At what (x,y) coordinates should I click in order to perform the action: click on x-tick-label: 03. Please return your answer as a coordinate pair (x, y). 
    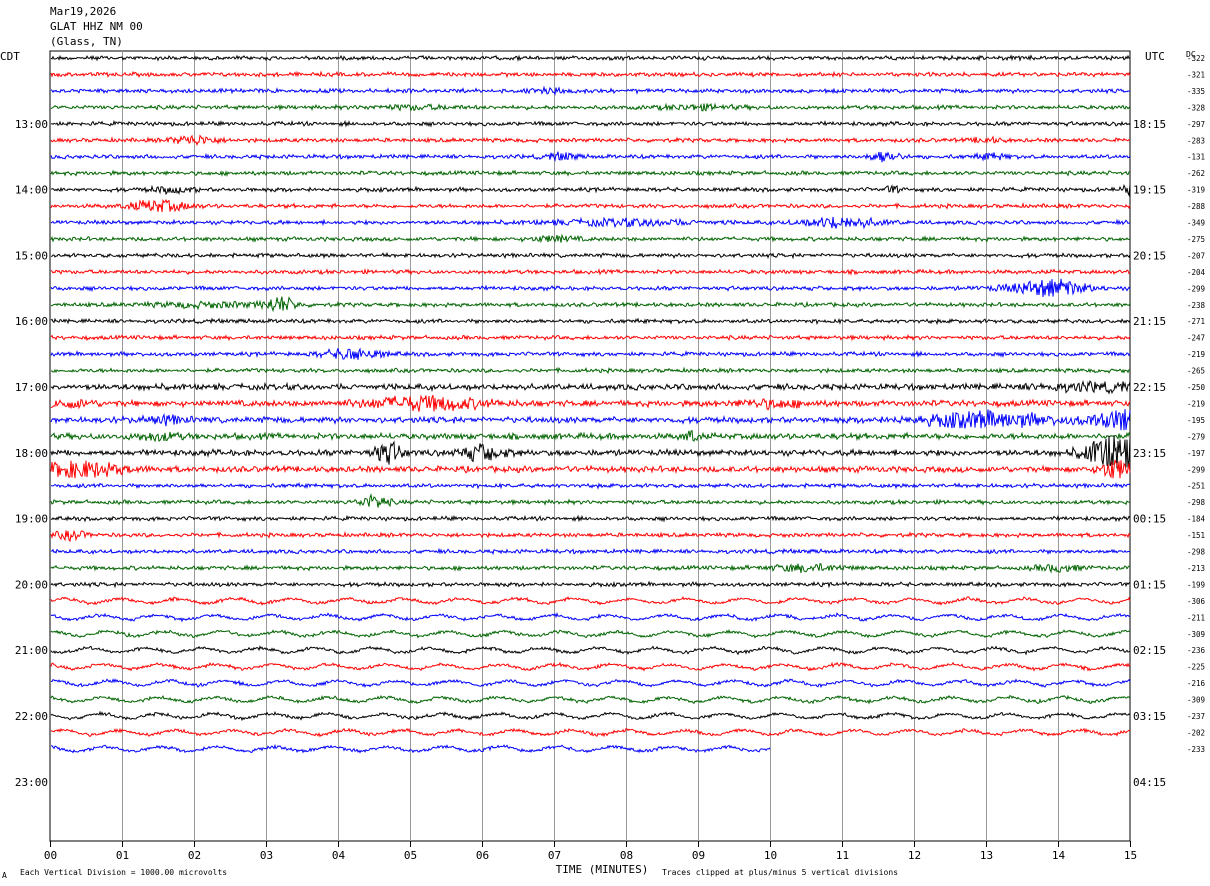
    Looking at the image, I should click on (266, 855).